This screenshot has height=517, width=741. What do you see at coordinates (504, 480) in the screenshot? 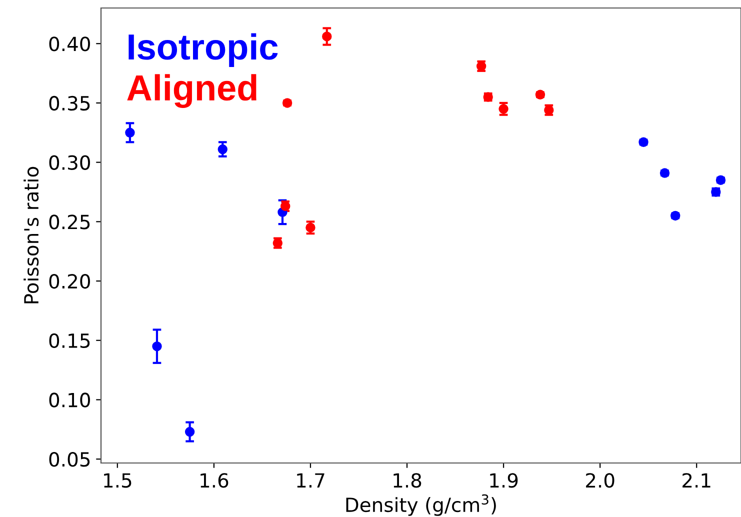
I see `x-tick-label: 1.9` at bounding box center [504, 480].